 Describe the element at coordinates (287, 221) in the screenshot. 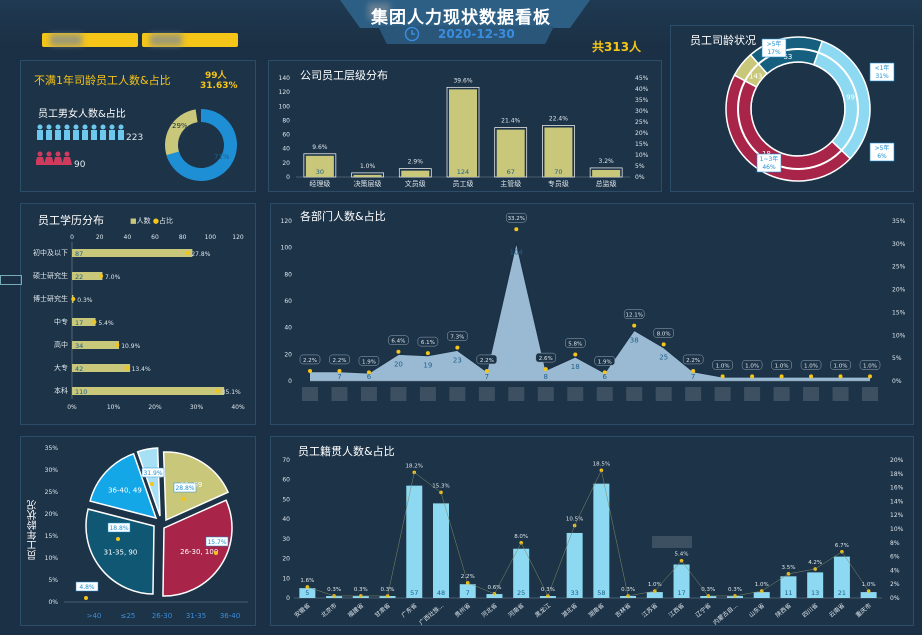

I see `dept-ytick: 120` at that location.